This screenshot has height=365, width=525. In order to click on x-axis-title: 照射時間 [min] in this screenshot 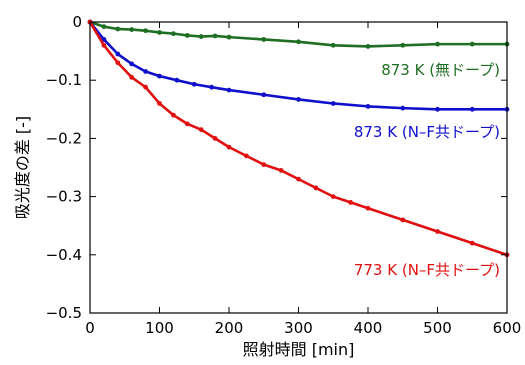, I will do `click(299, 349)`.